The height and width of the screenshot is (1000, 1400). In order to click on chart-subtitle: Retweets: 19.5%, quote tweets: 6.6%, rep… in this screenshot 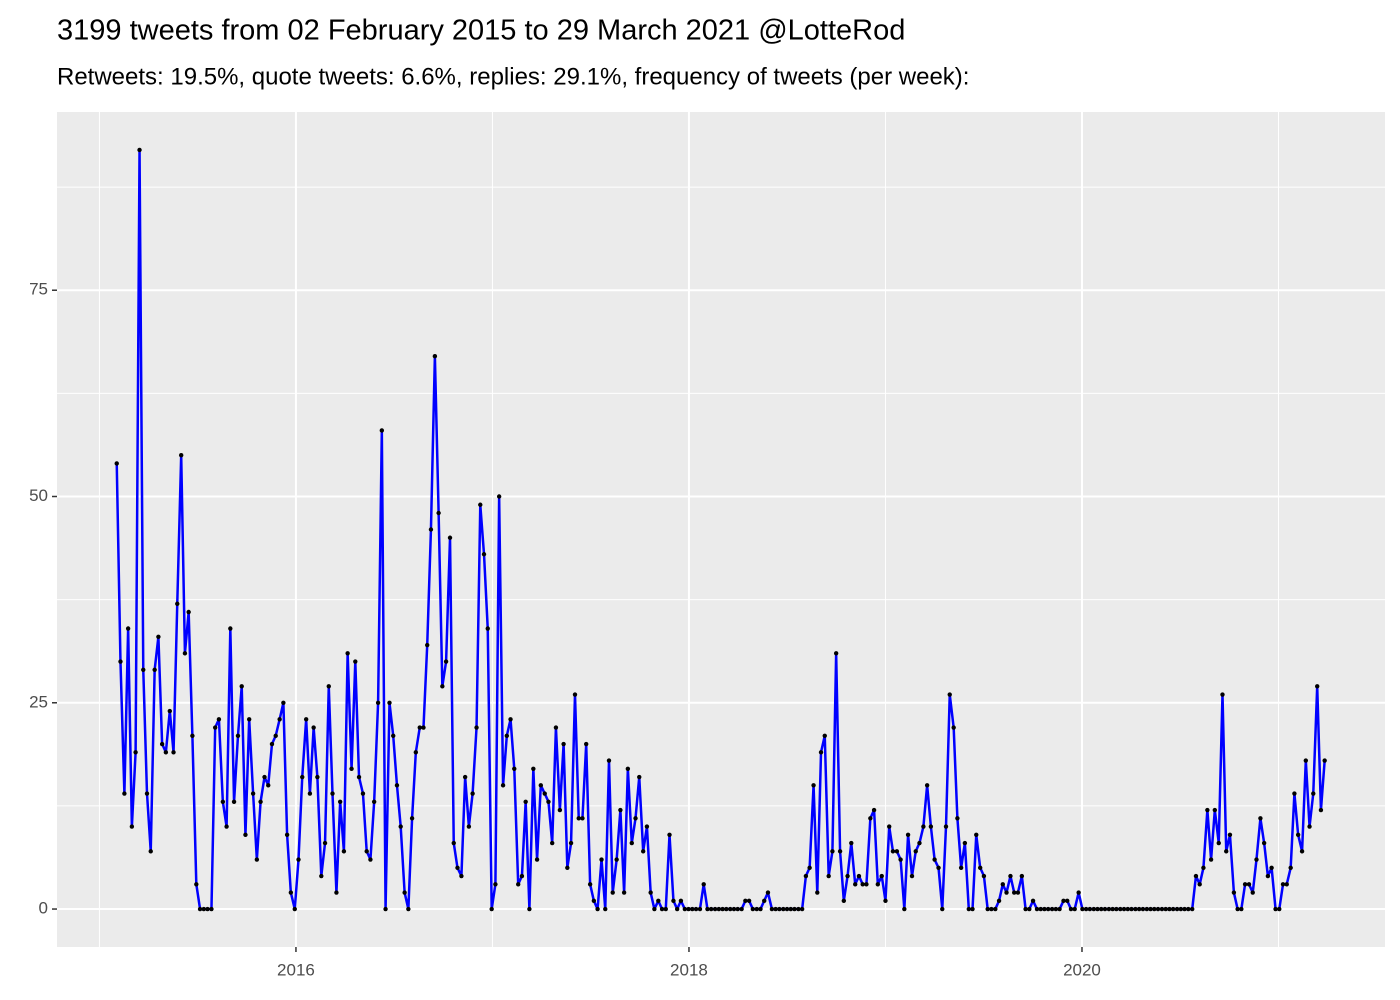, I will do `click(513, 76)`.